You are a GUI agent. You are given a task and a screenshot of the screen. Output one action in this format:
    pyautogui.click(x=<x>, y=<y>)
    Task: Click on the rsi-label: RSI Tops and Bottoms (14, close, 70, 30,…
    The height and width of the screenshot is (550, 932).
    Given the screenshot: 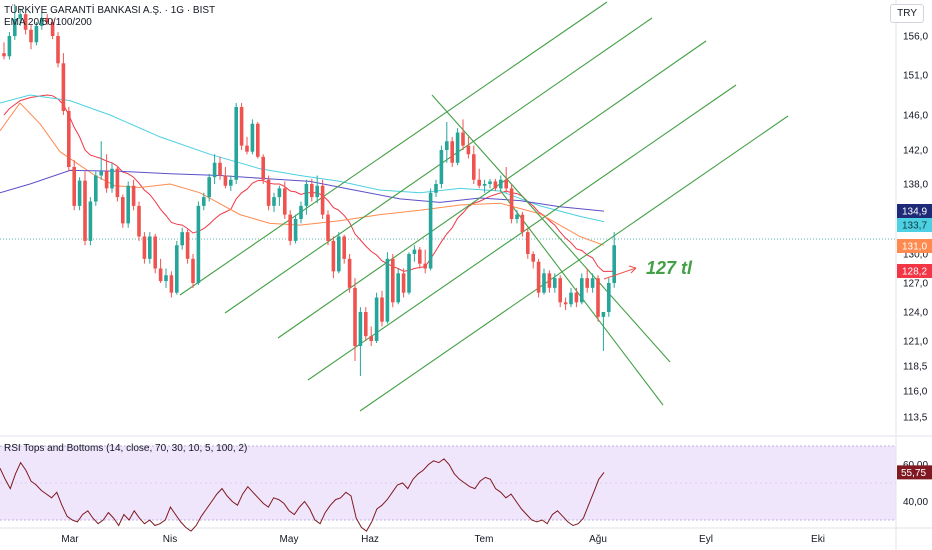 What is the action you would take?
    pyautogui.click(x=125, y=448)
    